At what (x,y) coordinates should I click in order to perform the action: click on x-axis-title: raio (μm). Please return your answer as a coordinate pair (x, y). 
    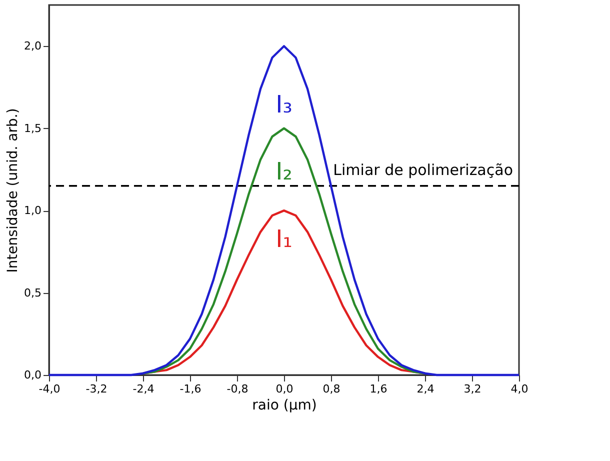
    Looking at the image, I should click on (284, 406).